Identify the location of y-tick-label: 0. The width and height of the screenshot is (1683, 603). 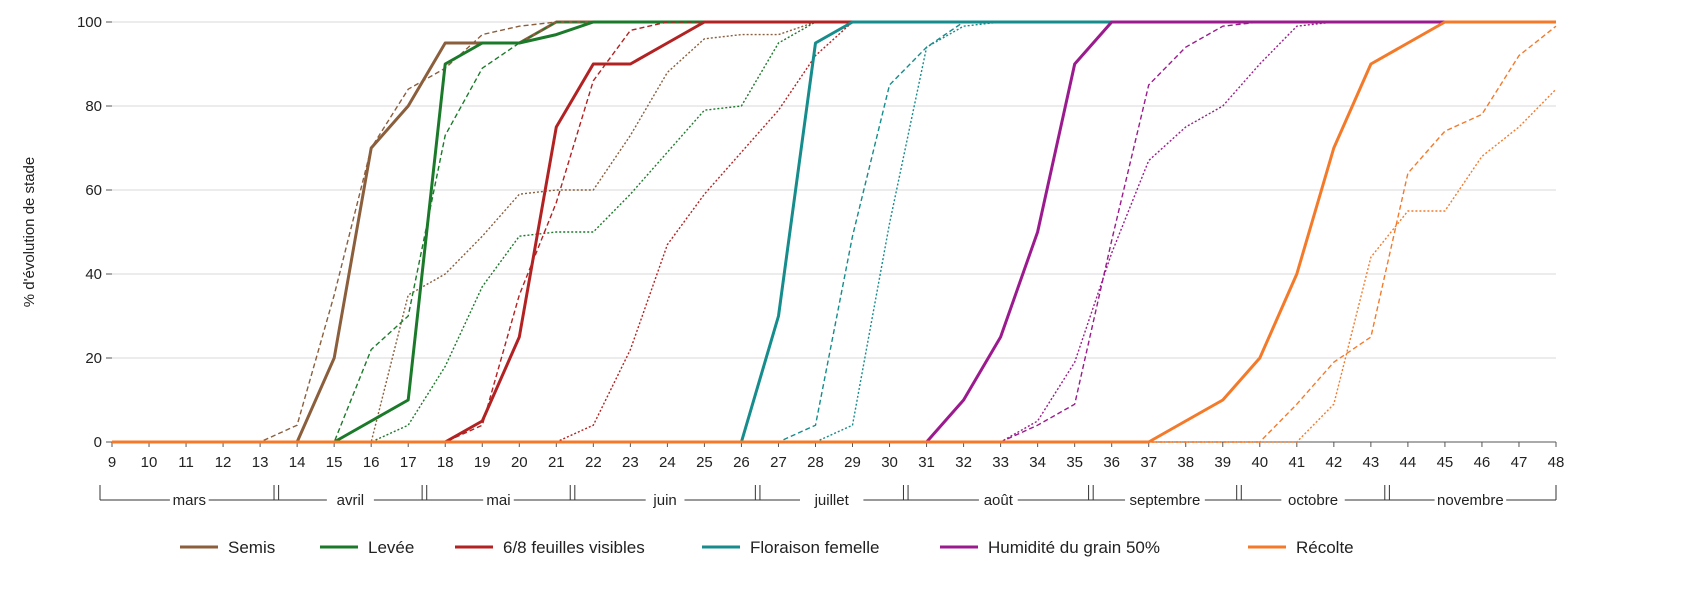
(98, 442).